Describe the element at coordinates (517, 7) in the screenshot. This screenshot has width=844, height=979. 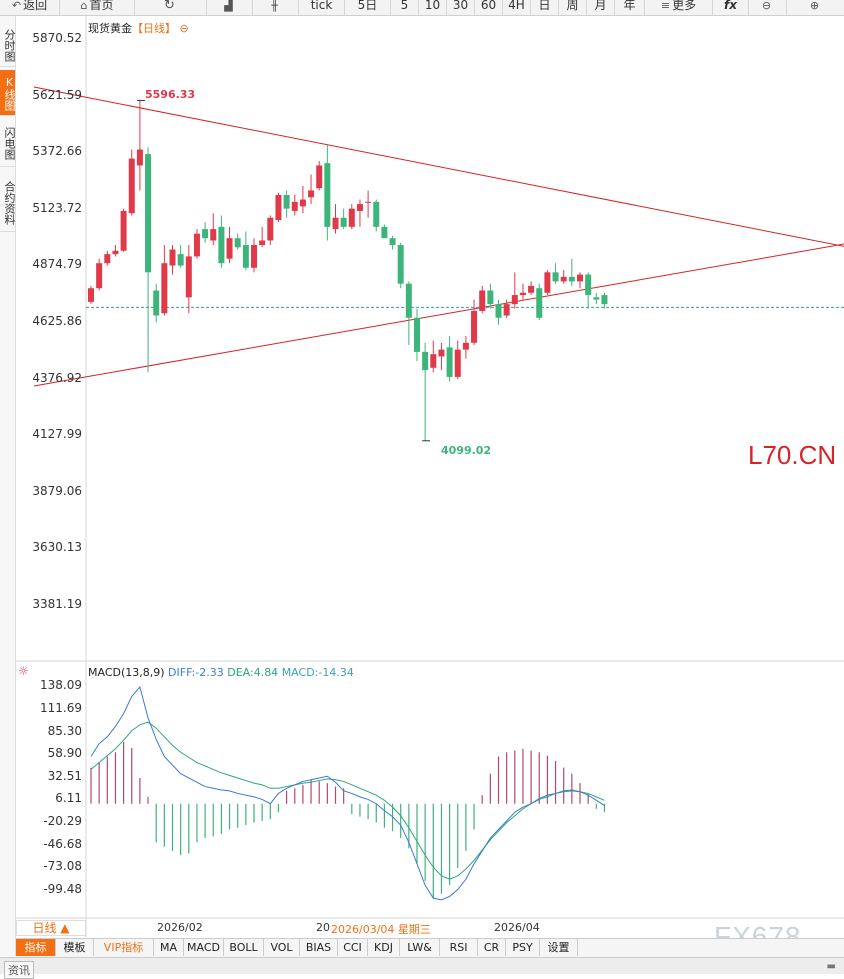
I see `period-4h-button: 4H` at that location.